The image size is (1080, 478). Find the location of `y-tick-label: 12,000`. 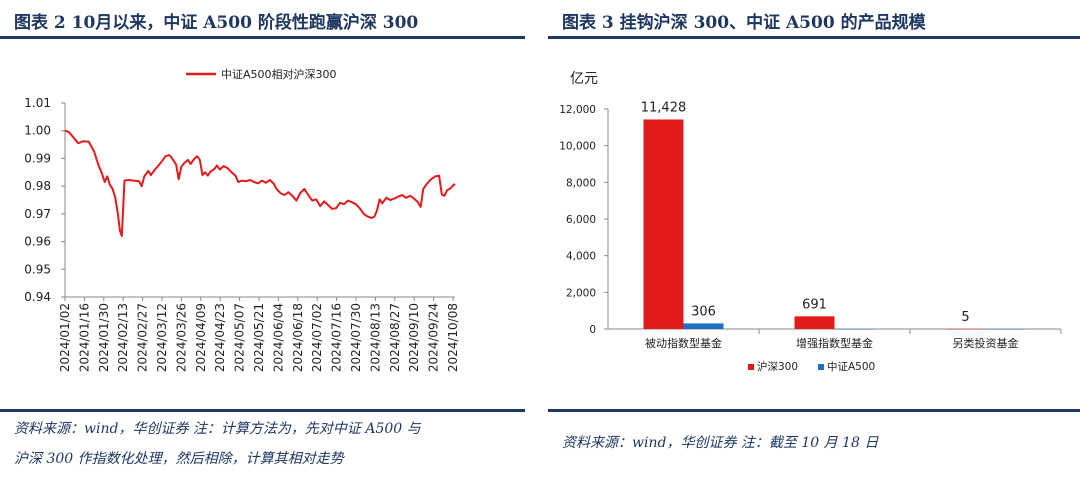

y-tick-label: 12,000 is located at coordinates (577, 110).